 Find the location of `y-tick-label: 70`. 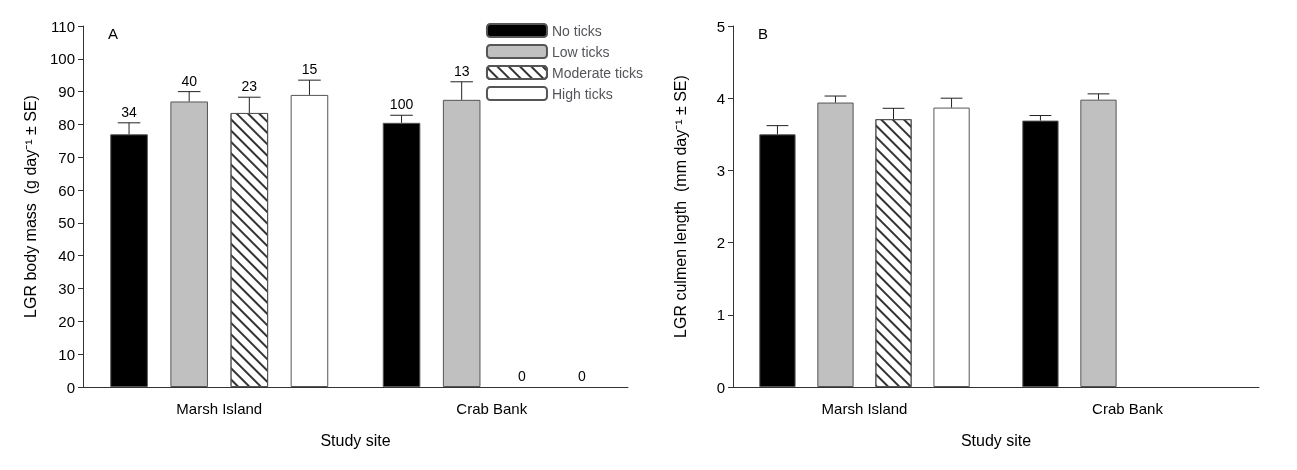

y-tick-label: 70 is located at coordinates (66, 157).